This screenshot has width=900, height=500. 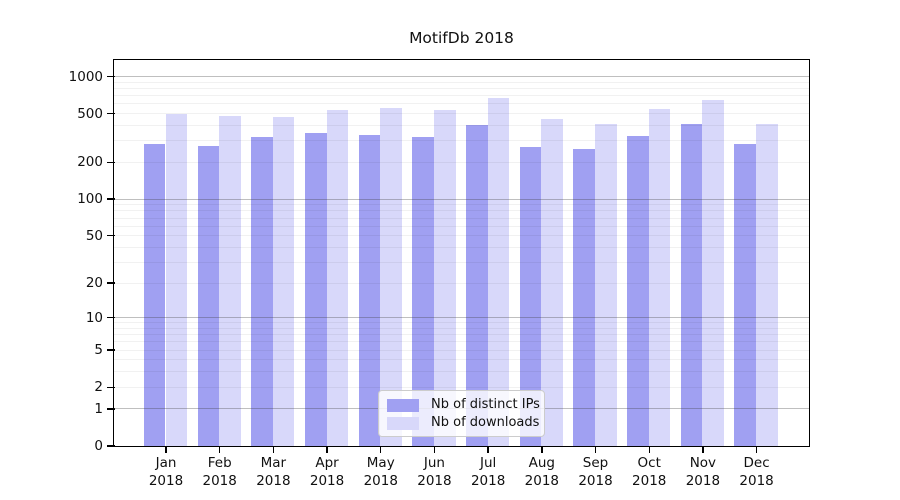 What do you see at coordinates (219, 463) in the screenshot?
I see `x-tick-label-month: Feb` at bounding box center [219, 463].